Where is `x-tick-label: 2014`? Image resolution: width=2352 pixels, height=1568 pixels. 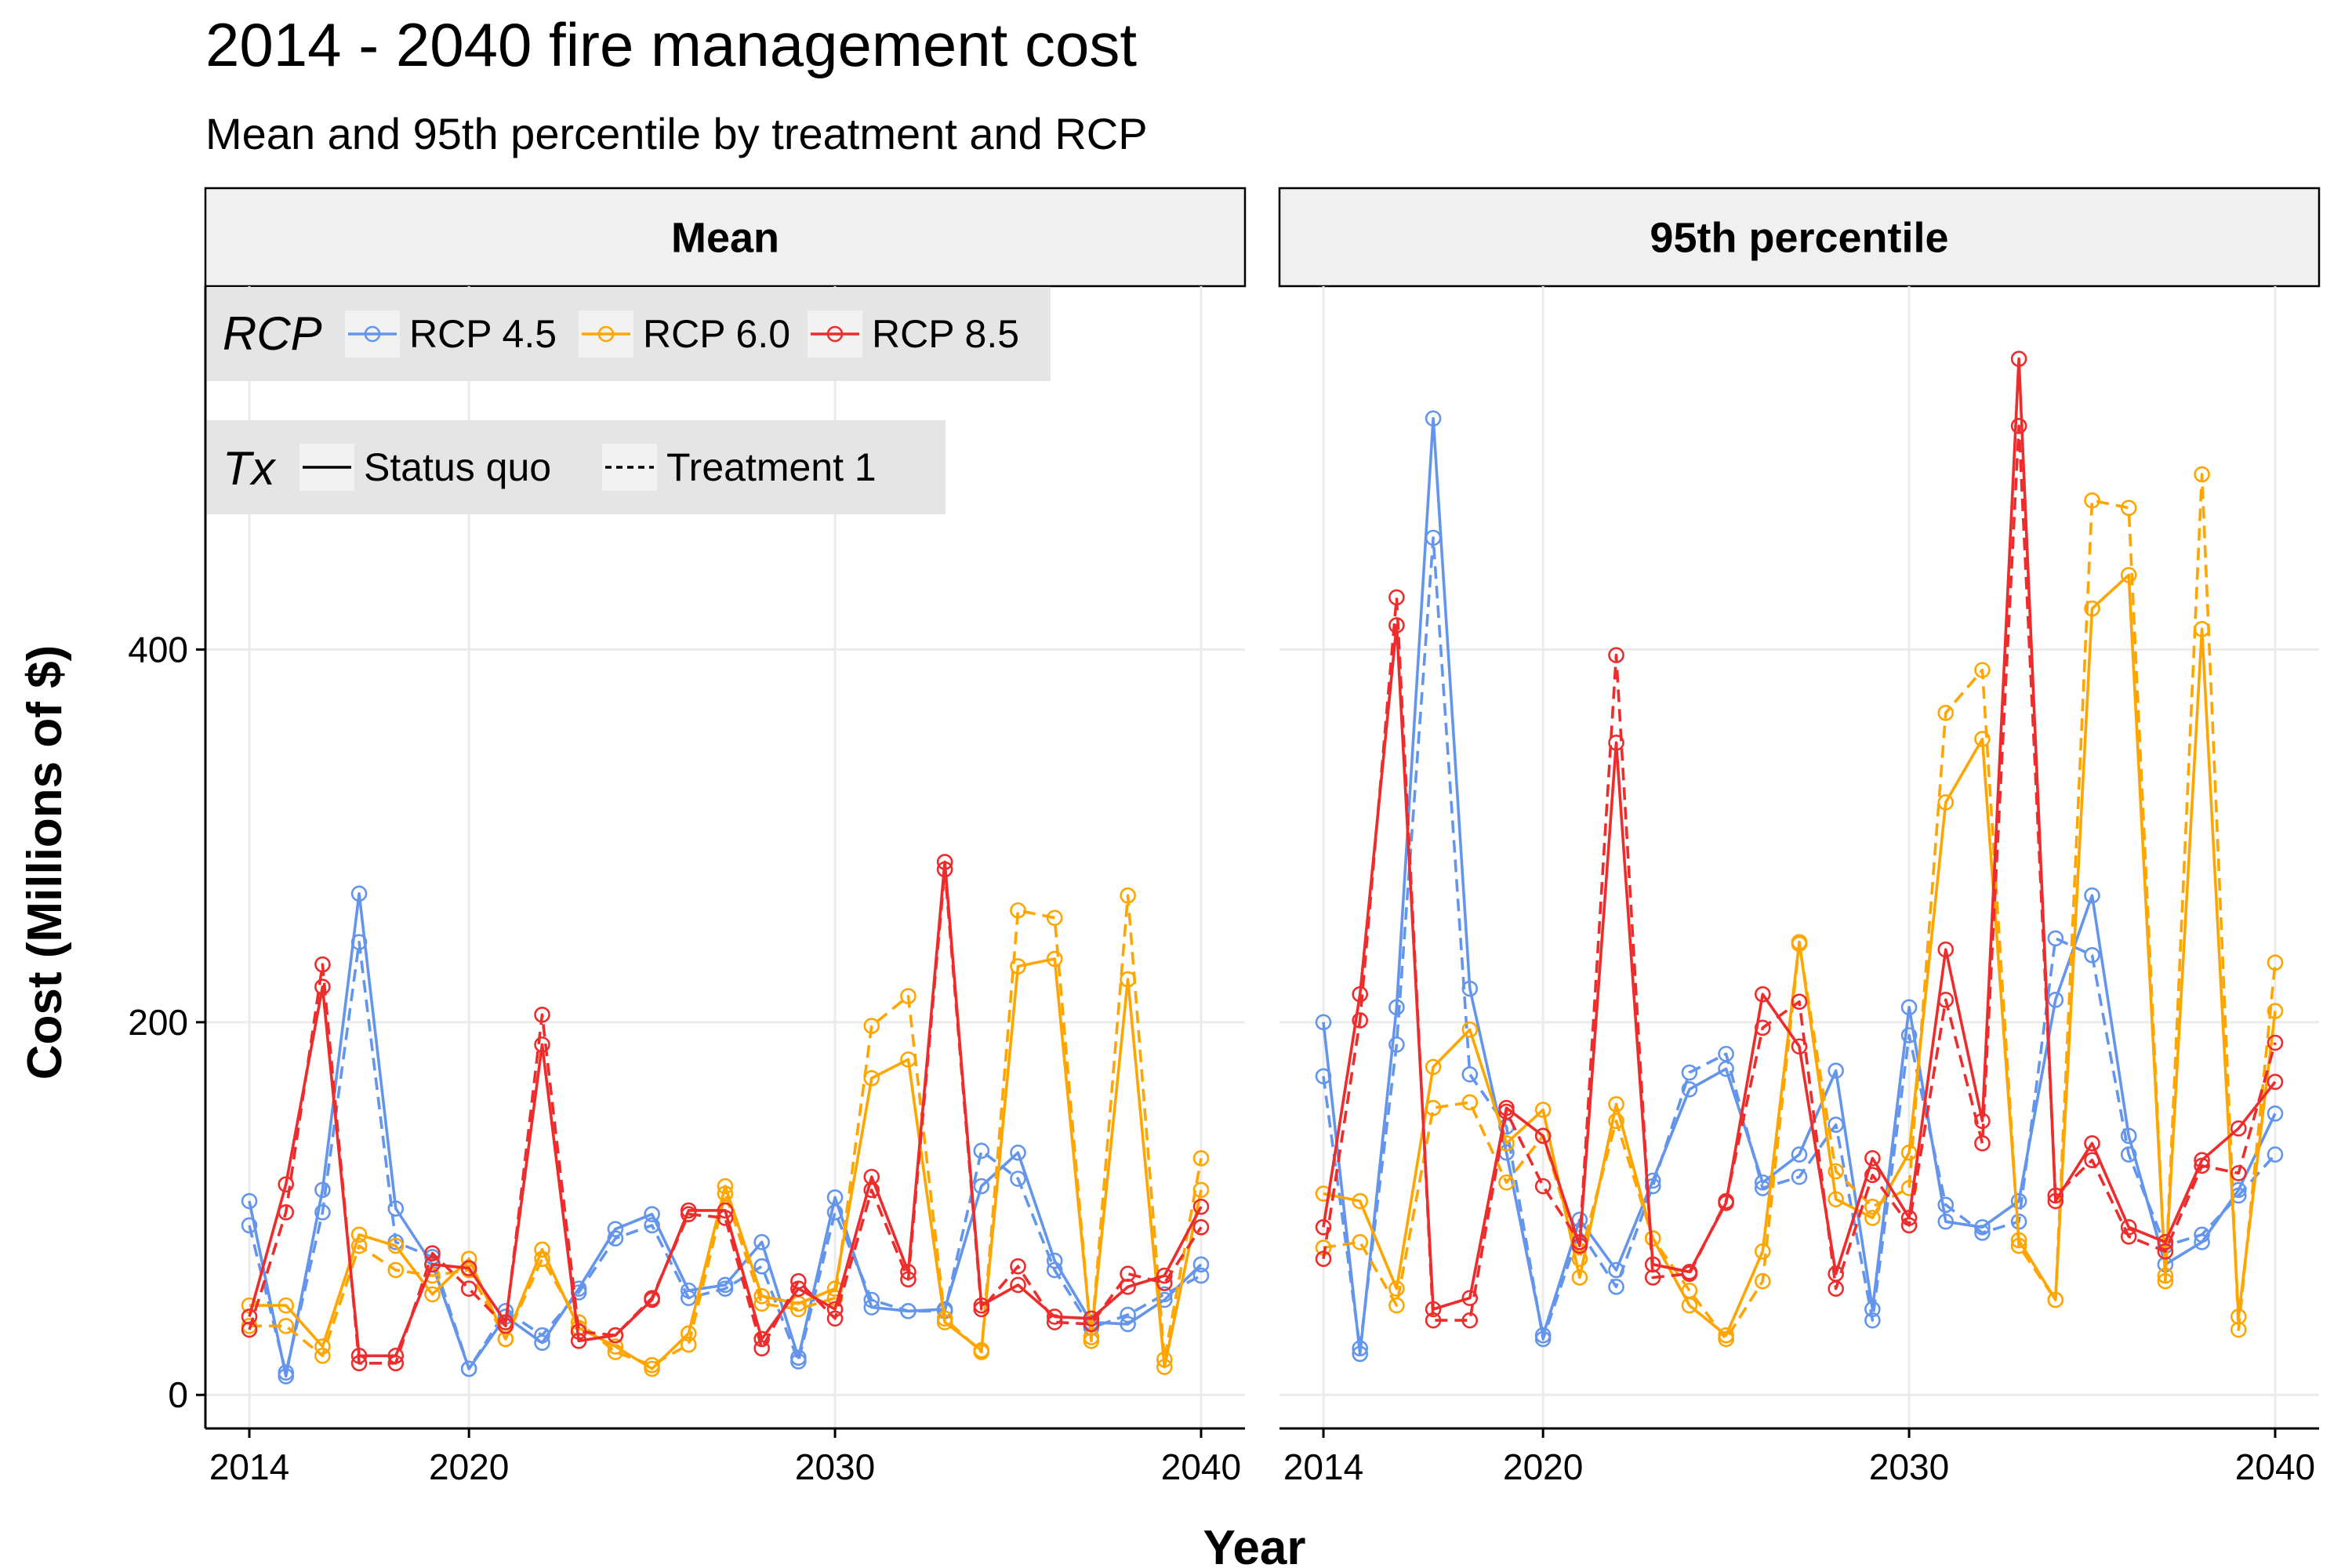 x-tick-label: 2014 is located at coordinates (1323, 1466).